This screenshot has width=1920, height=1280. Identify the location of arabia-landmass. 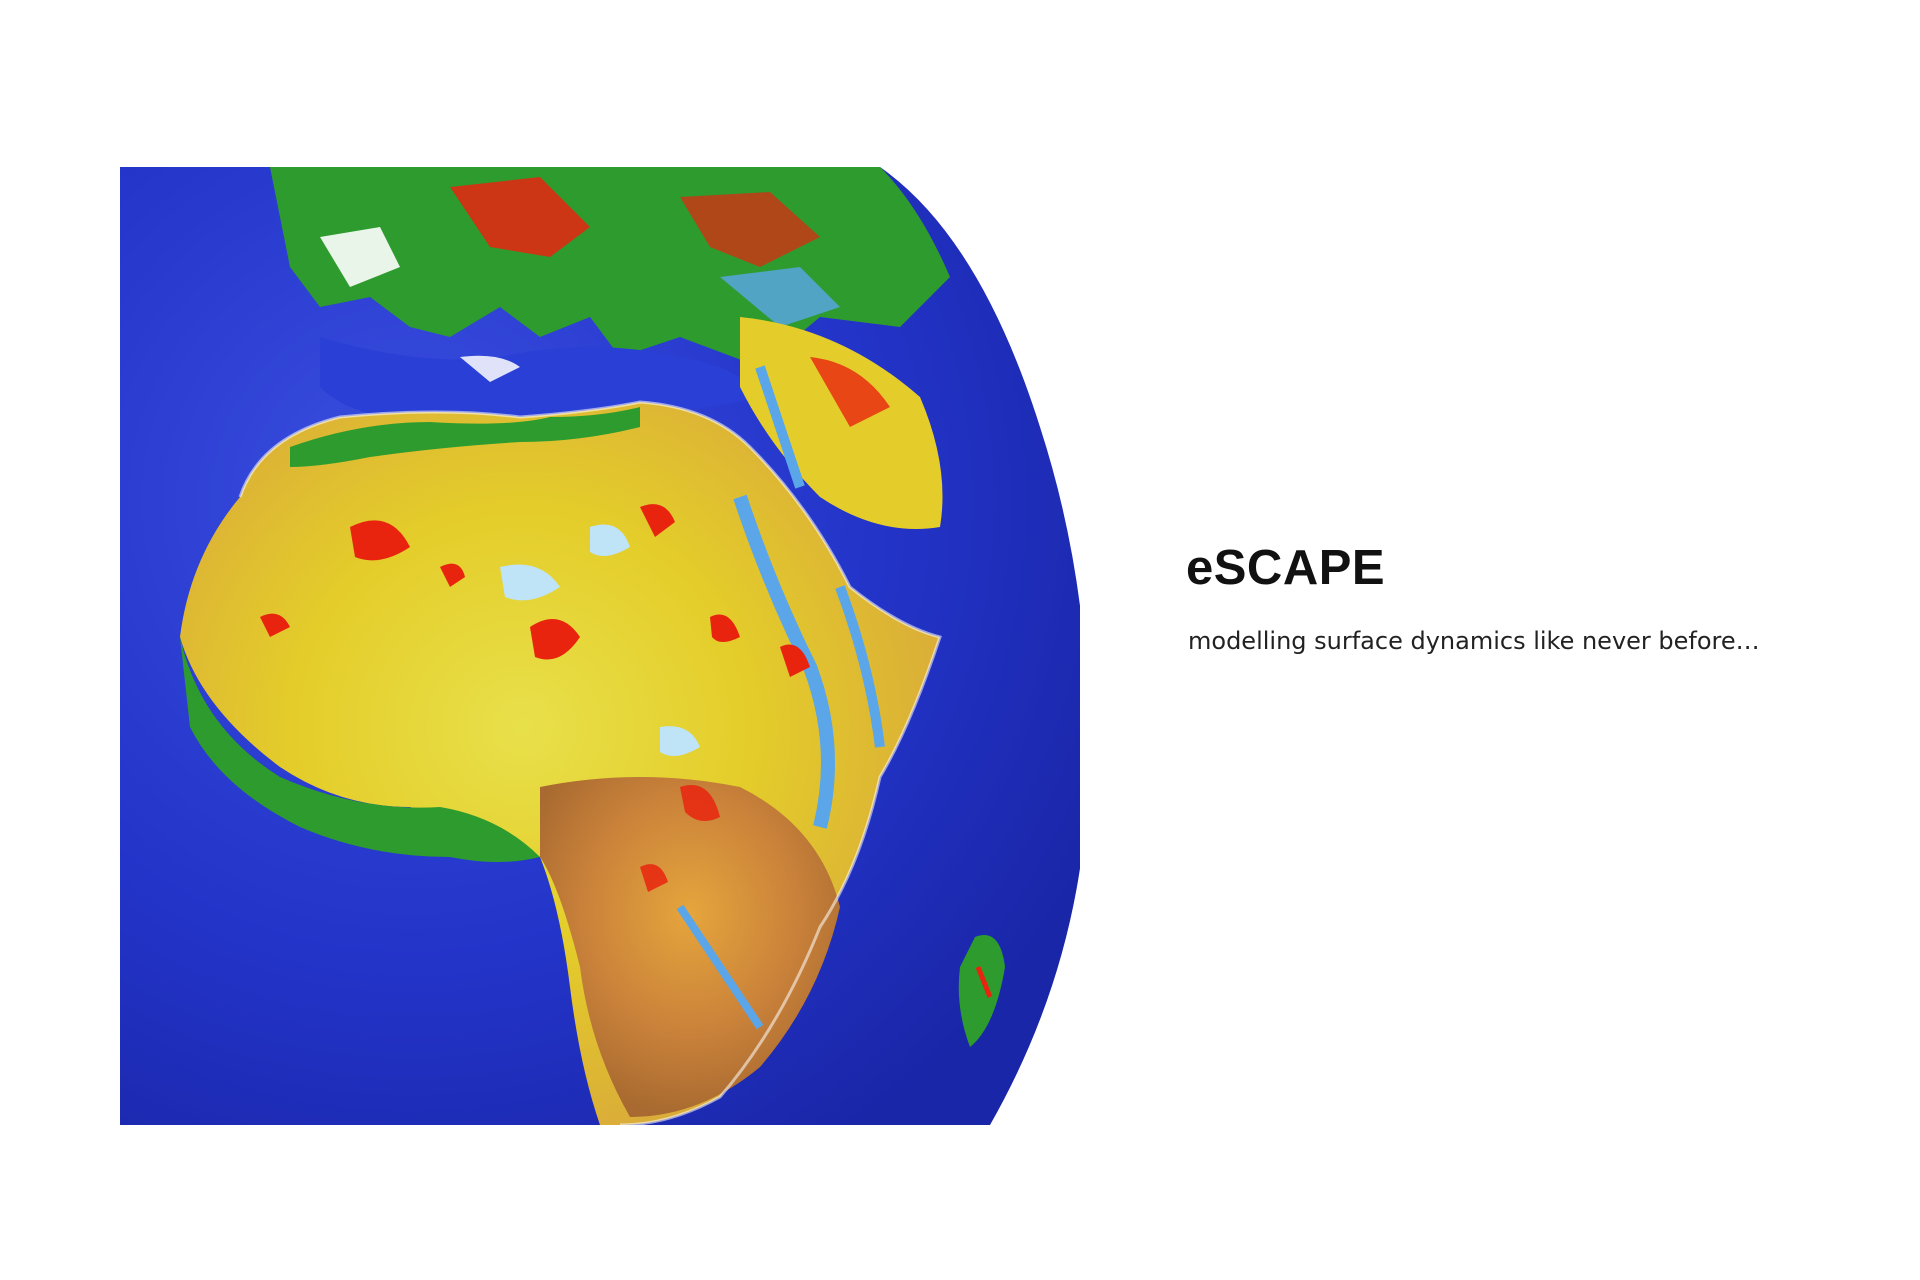
(841, 423).